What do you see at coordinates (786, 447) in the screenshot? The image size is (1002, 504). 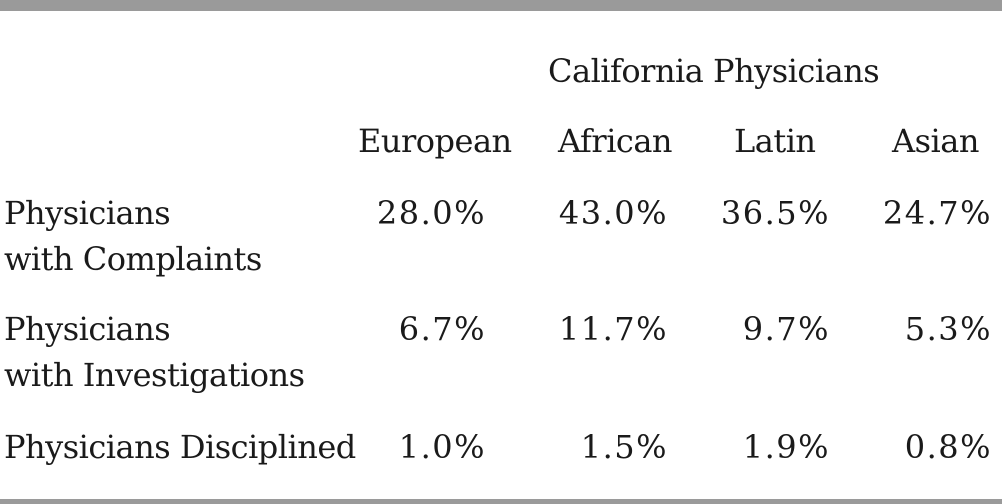 I see `cell-disciplined-latin: 1.9%` at bounding box center [786, 447].